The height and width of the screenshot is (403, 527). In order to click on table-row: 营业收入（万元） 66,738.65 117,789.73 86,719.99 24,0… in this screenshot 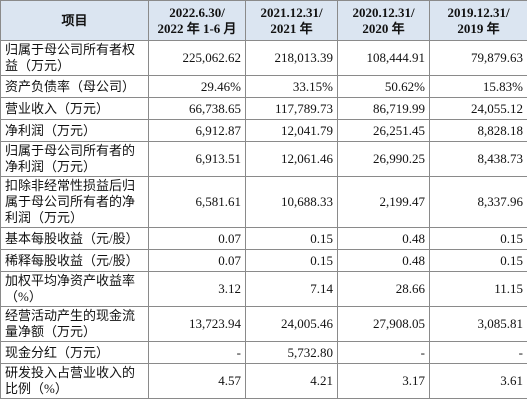, I will do `click(263, 108)`.